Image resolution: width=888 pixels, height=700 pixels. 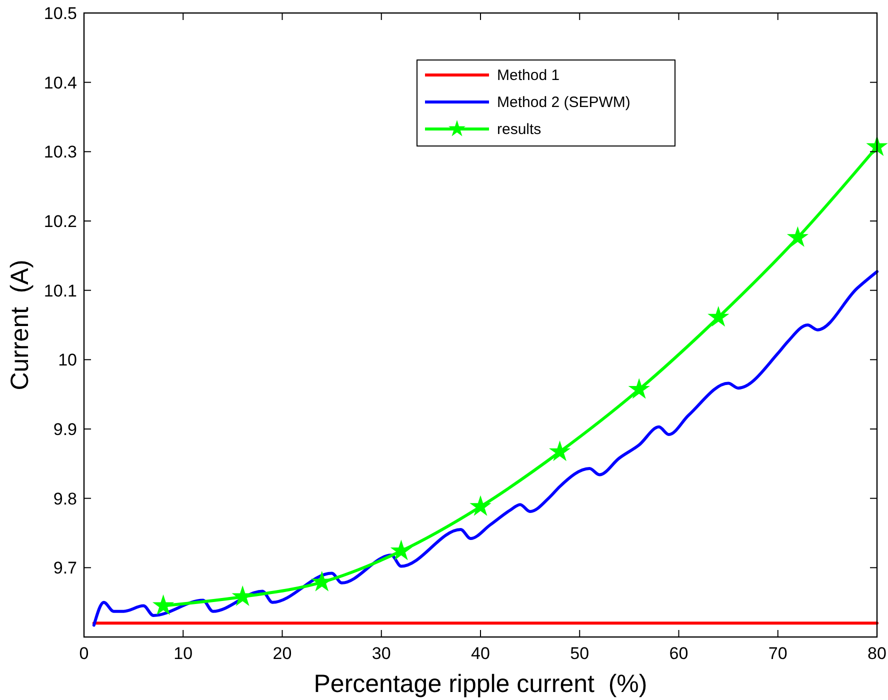 What do you see at coordinates (60, 290) in the screenshot?
I see `y-tick-label: 10.1` at bounding box center [60, 290].